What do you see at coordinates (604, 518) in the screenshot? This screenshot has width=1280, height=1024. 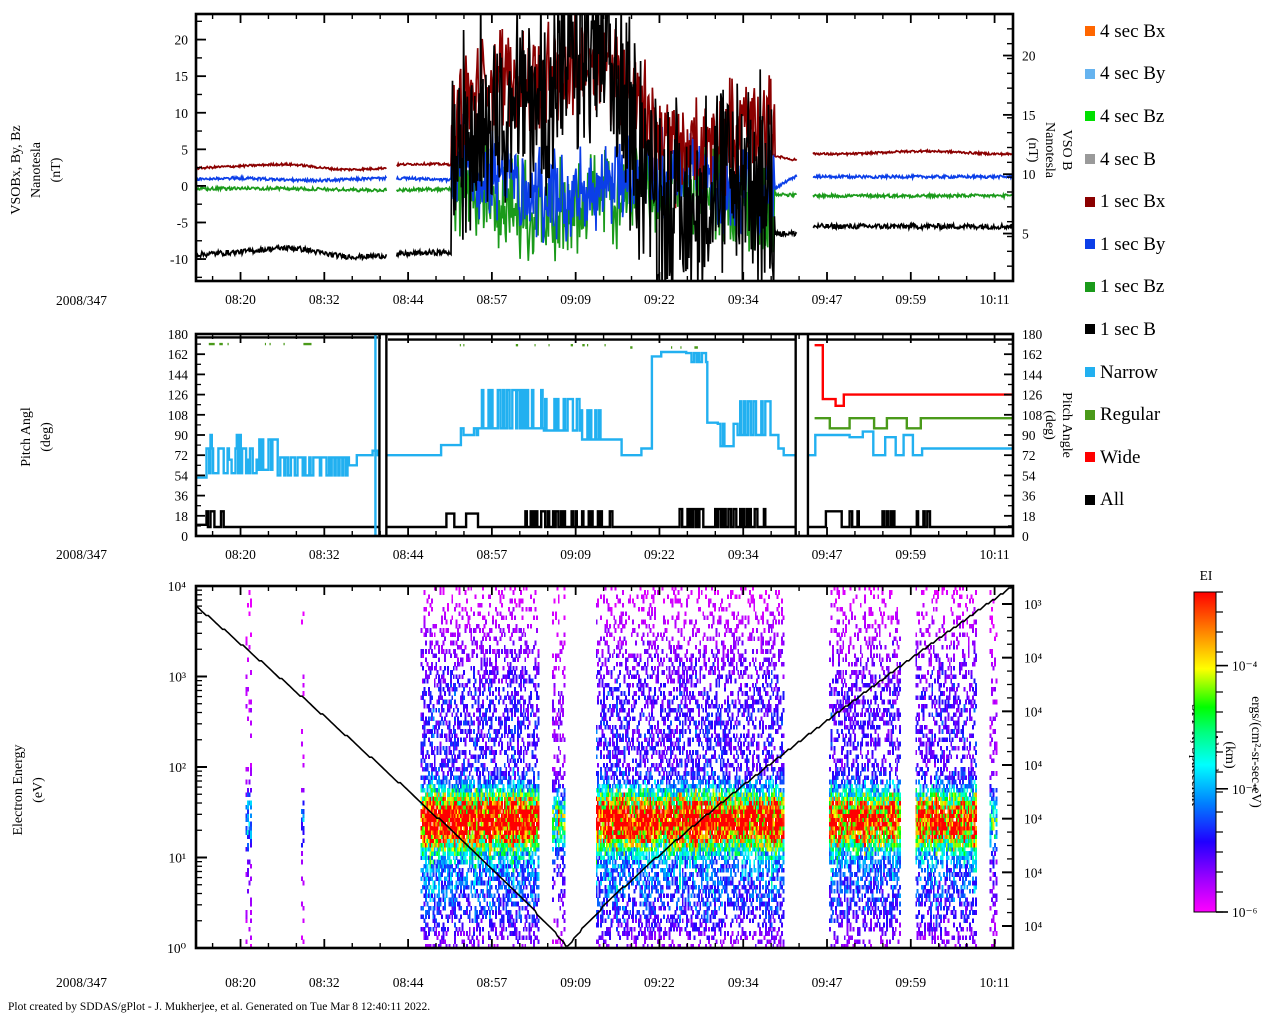 I see `series-all-lower` at bounding box center [604, 518].